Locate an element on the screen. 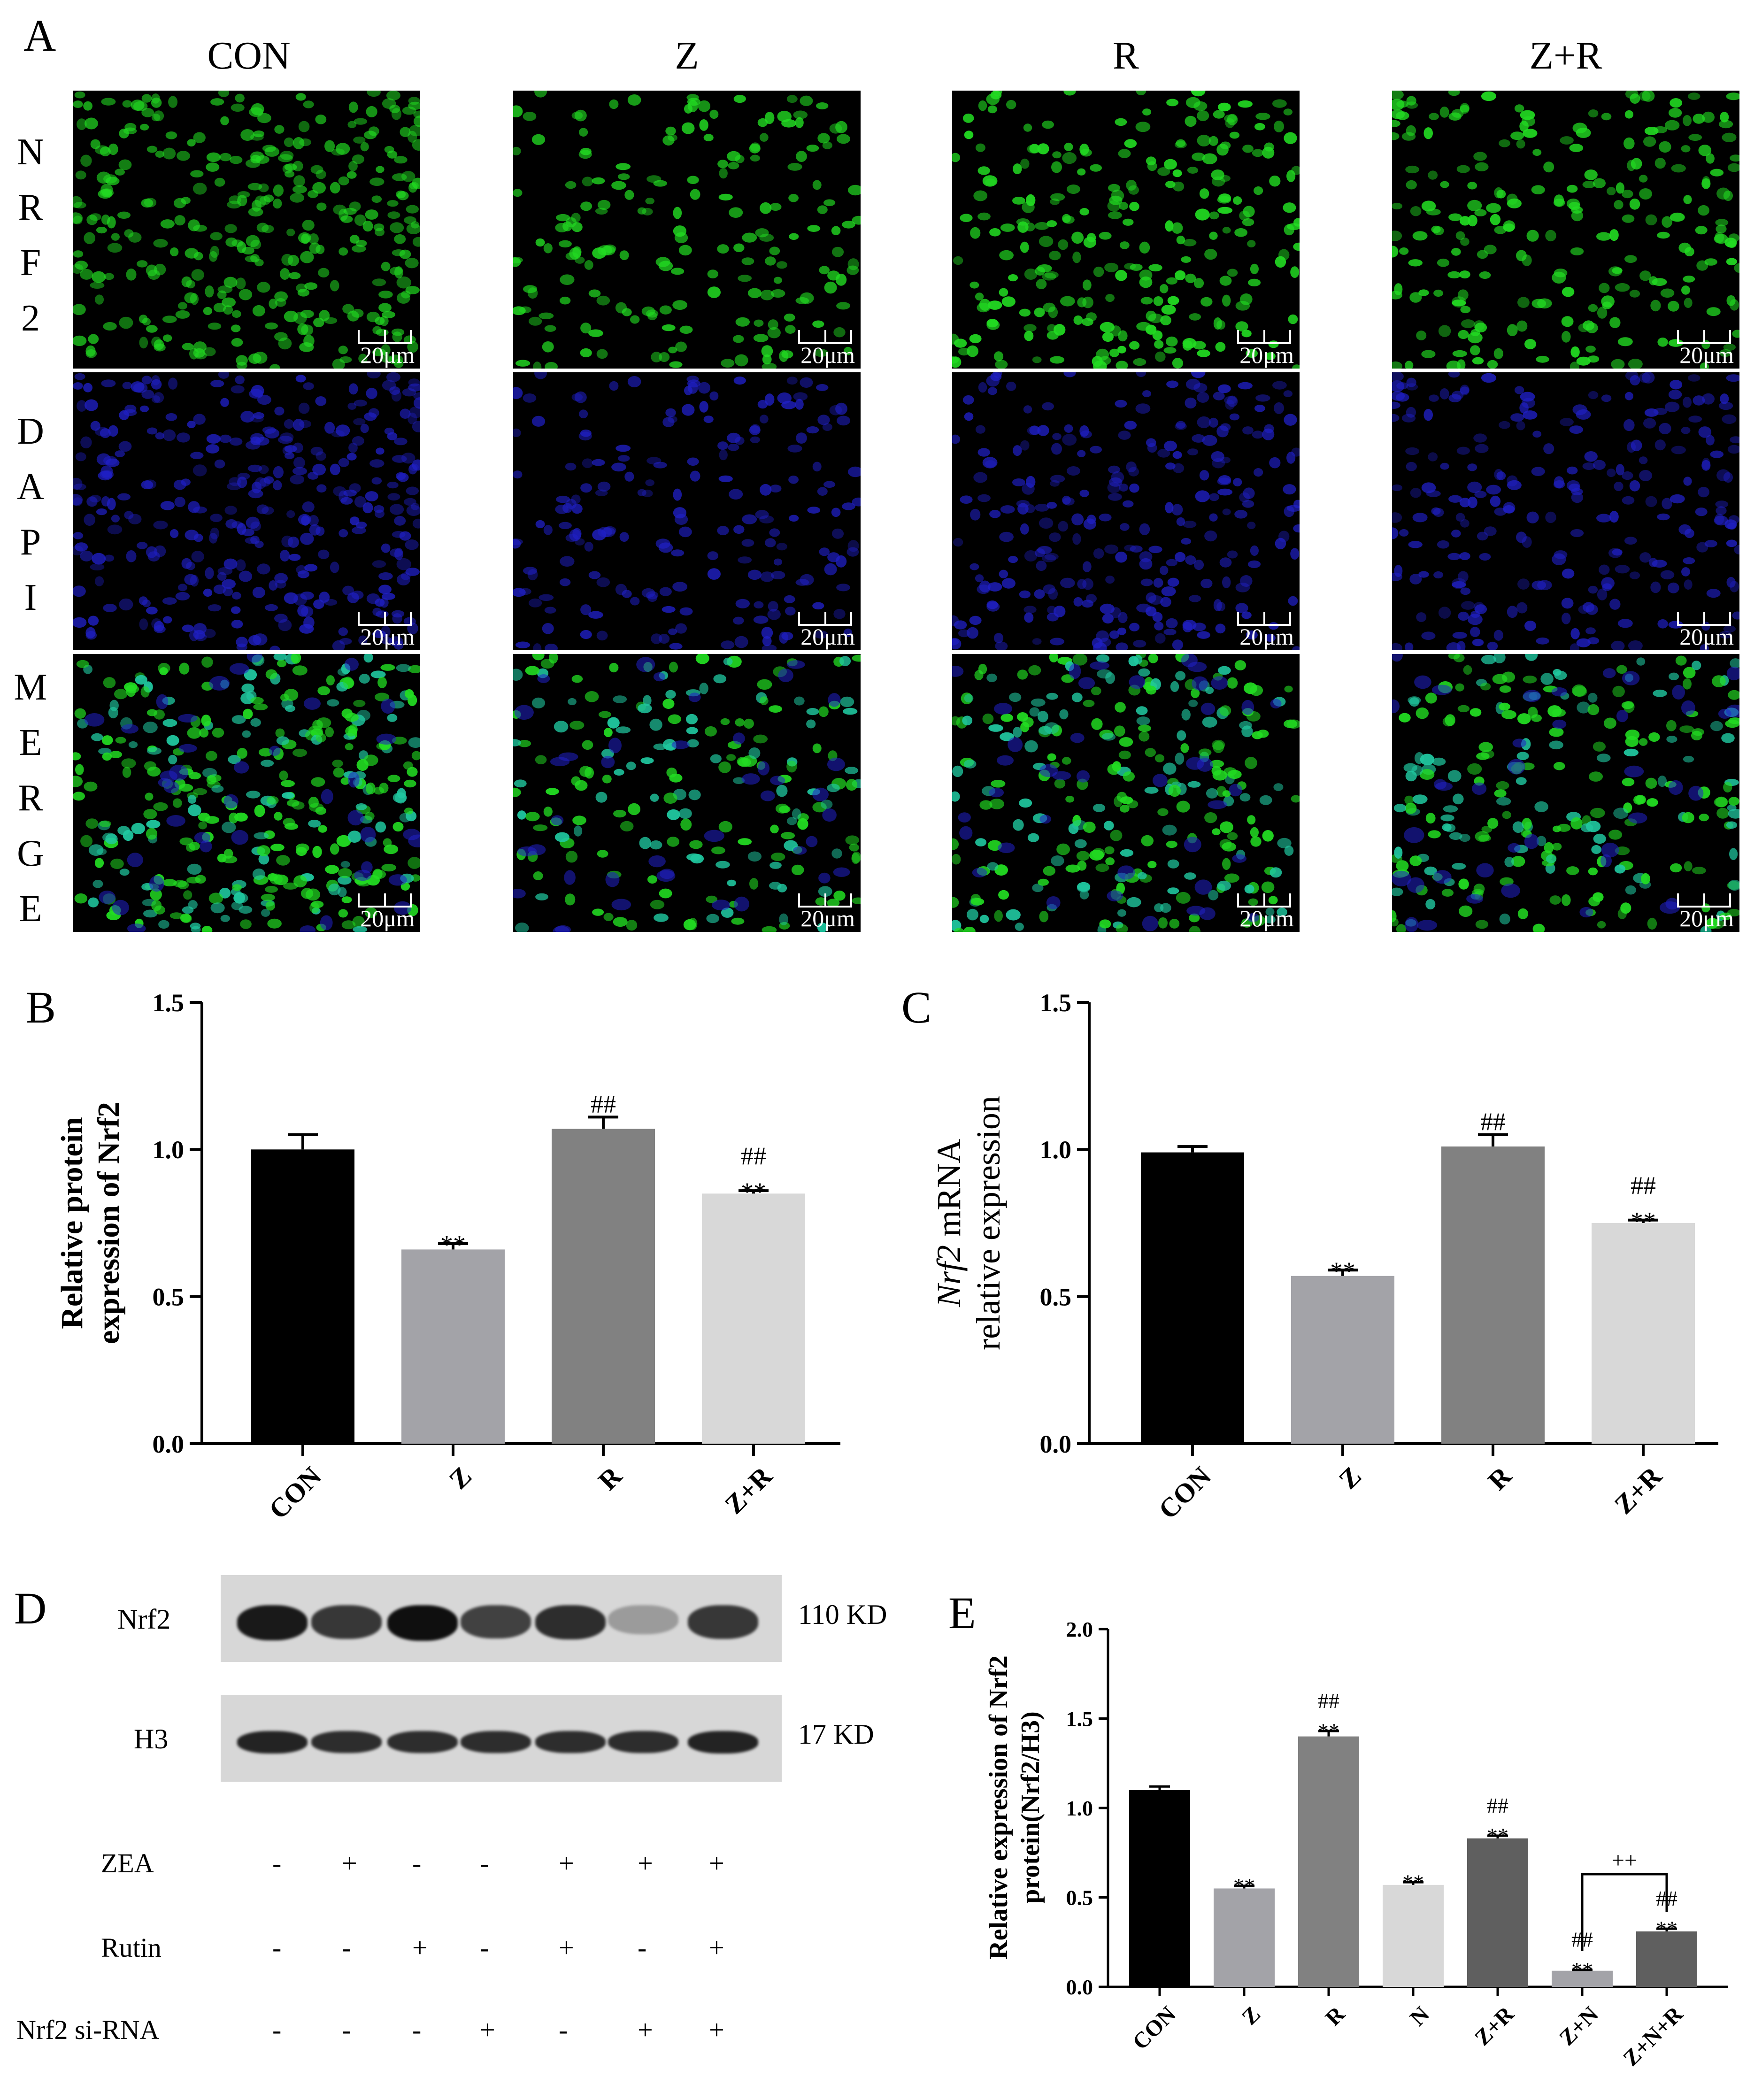 This screenshot has height=2100, width=1762. micrograph-nrf2-r: 20μm is located at coordinates (1126, 230).